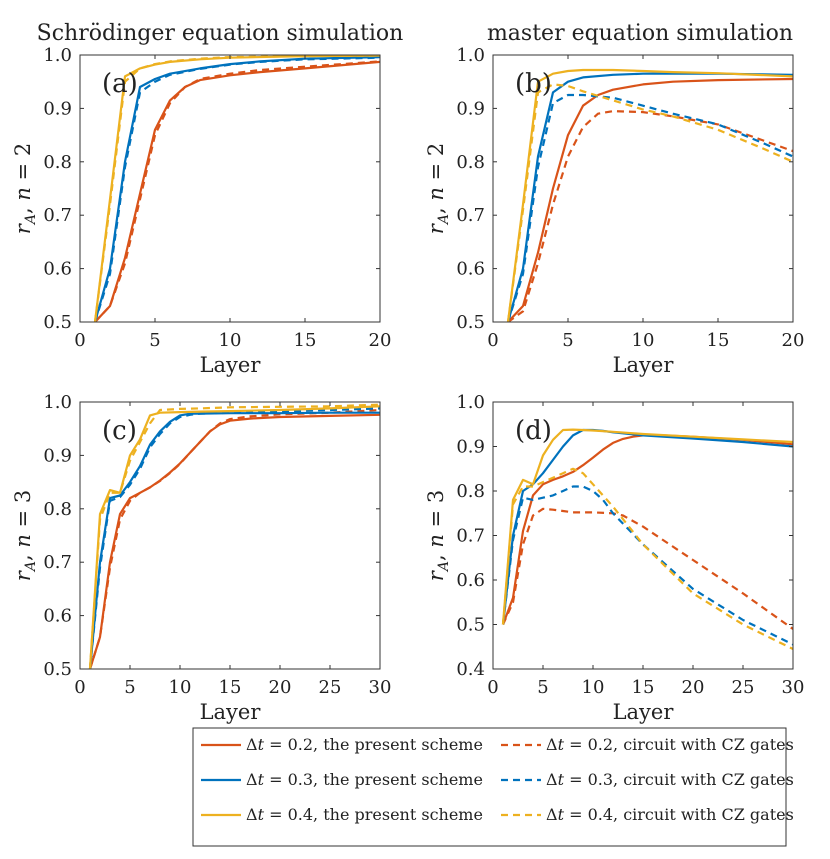 The image size is (830, 859). Describe the element at coordinates (119, 431) in the screenshot. I see `panel-label: (c)` at that location.